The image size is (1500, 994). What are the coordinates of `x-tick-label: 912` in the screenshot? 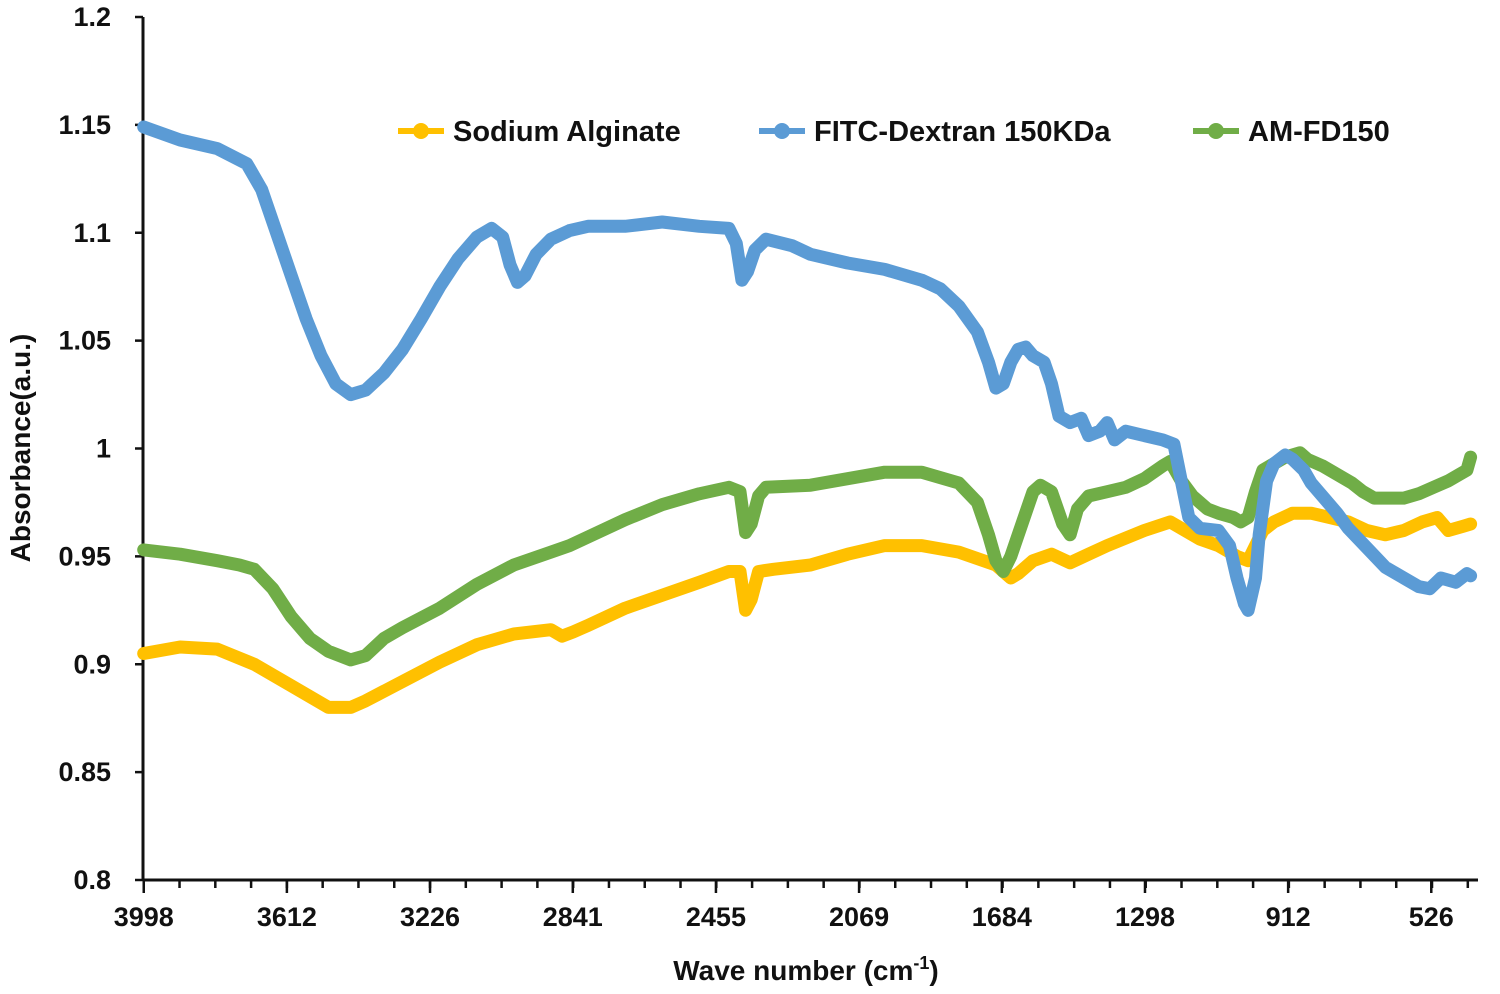 It's located at (1288, 917).